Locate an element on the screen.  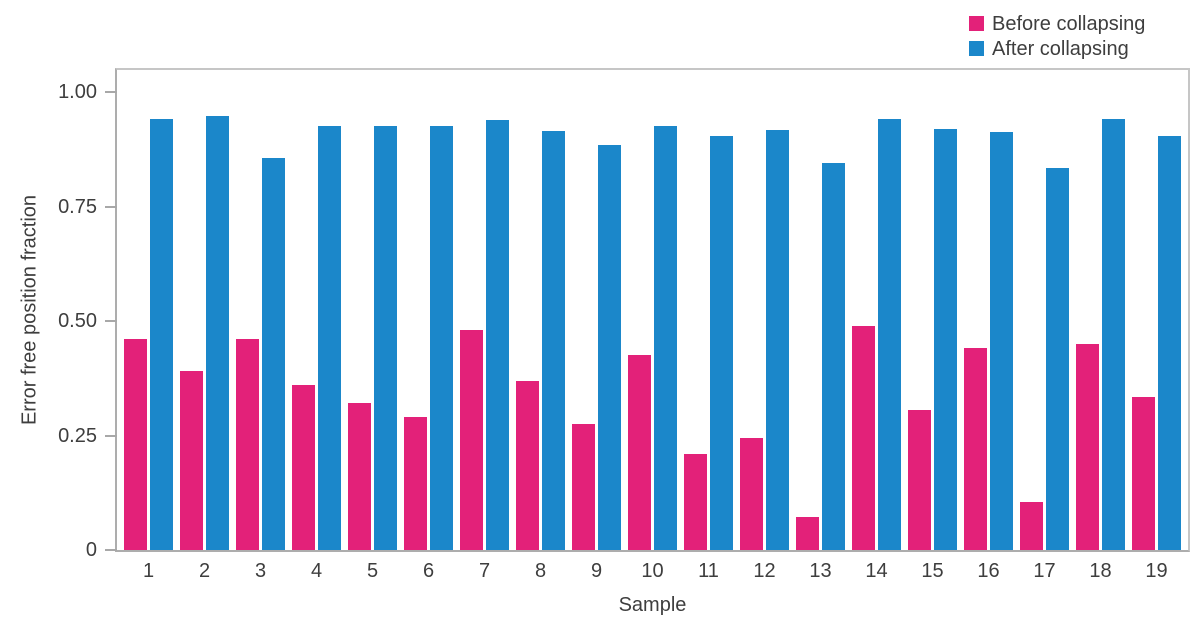
x-tick-label-17: 17 is located at coordinates (1044, 571).